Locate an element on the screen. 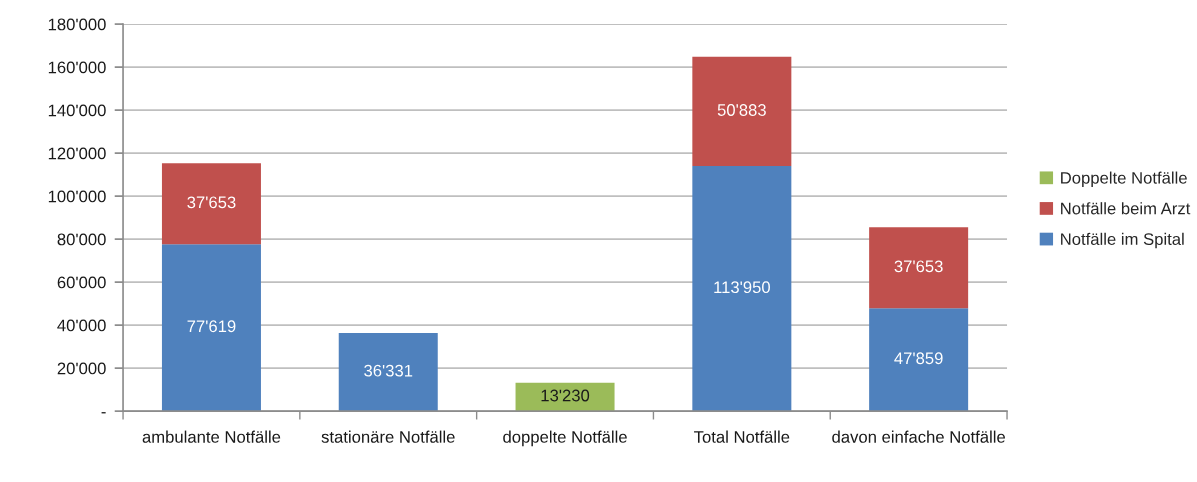 The height and width of the screenshot is (482, 1197). y-tick-label: - is located at coordinates (103, 413).